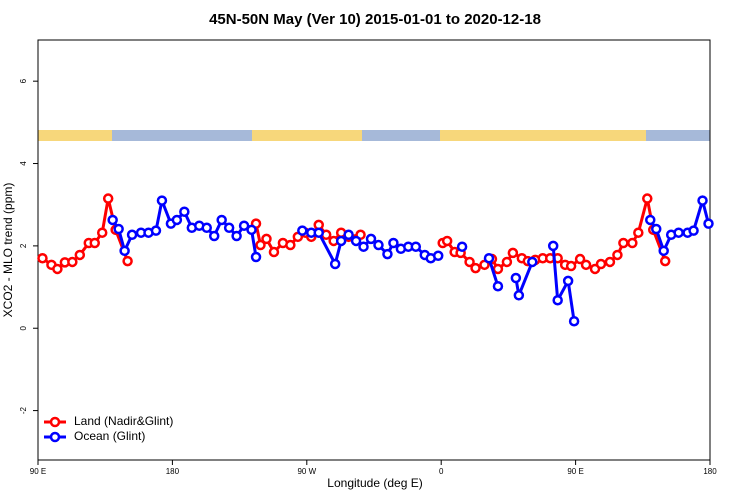  What do you see at coordinates (8, 250) in the screenshot?
I see `y-axis-label: XCO2 - MLO trend (ppm)` at bounding box center [8, 250].